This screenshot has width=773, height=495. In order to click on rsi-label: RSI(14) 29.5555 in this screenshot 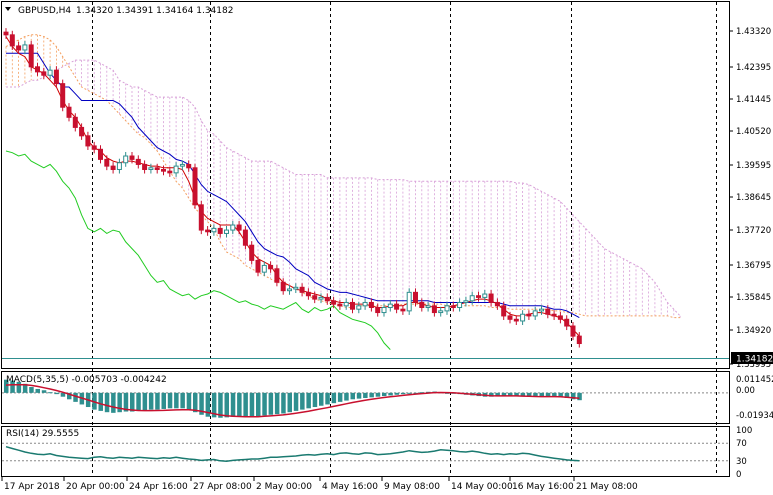, I will do `click(42, 434)`.